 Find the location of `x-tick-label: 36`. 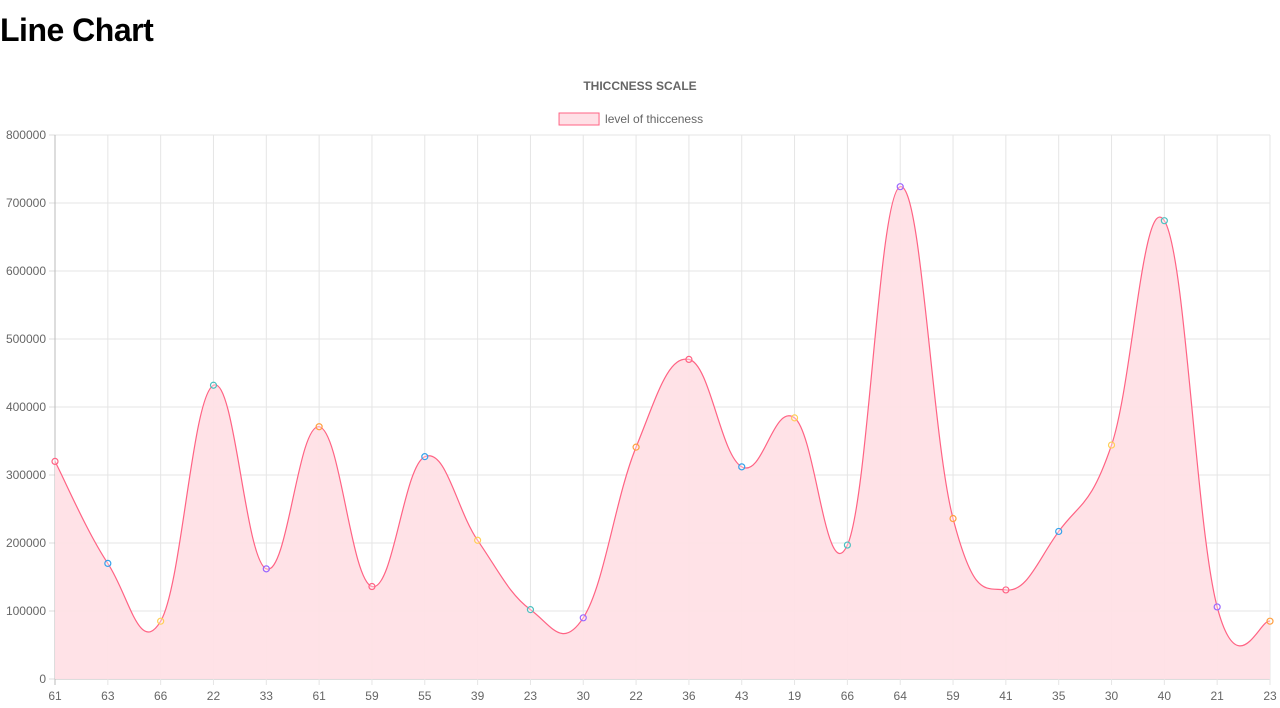

x-tick-label: 36 is located at coordinates (689, 696).